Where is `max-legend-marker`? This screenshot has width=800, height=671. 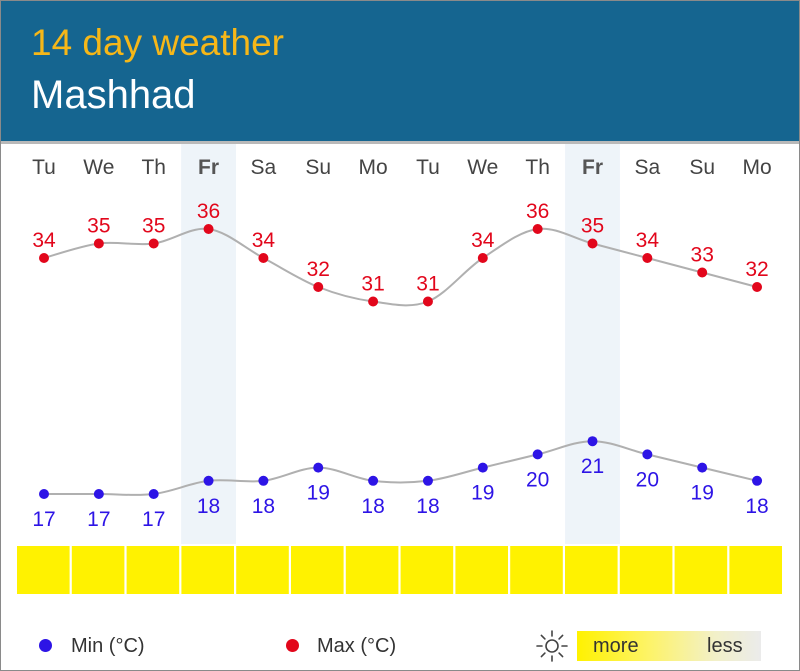 max-legend-marker is located at coordinates (292, 645).